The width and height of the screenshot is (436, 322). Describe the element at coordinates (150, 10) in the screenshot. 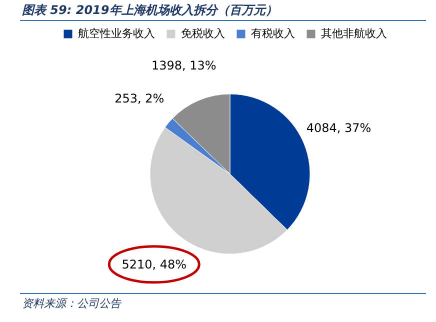

I see `chart-title: 图表 59: 2019年上海机场收入拆分（百万元）` at that location.